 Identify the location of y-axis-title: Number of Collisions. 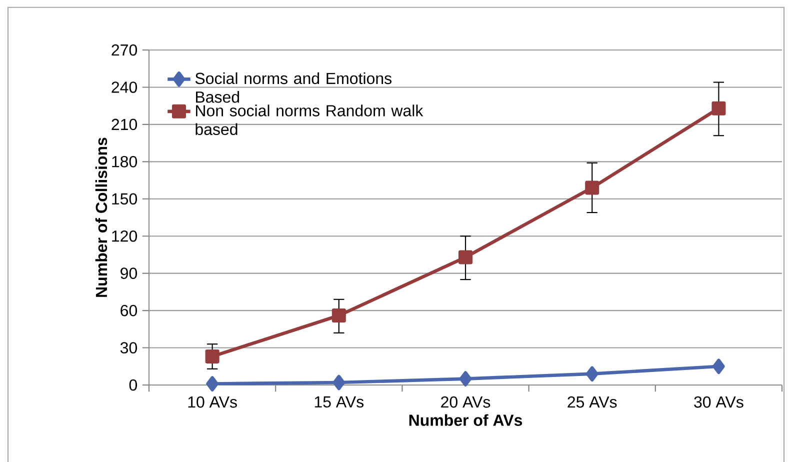
(101, 217).